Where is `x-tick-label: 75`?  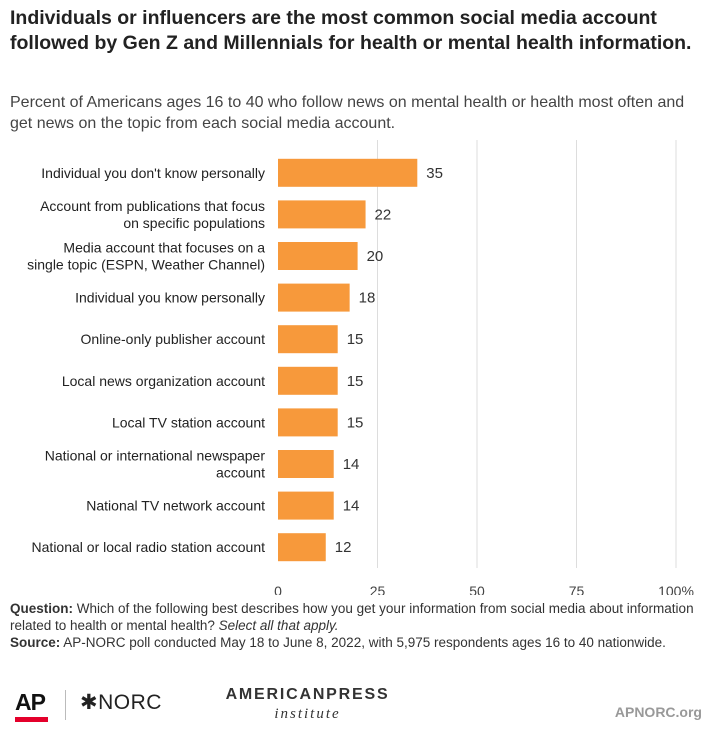 x-tick-label: 75 is located at coordinates (577, 589).